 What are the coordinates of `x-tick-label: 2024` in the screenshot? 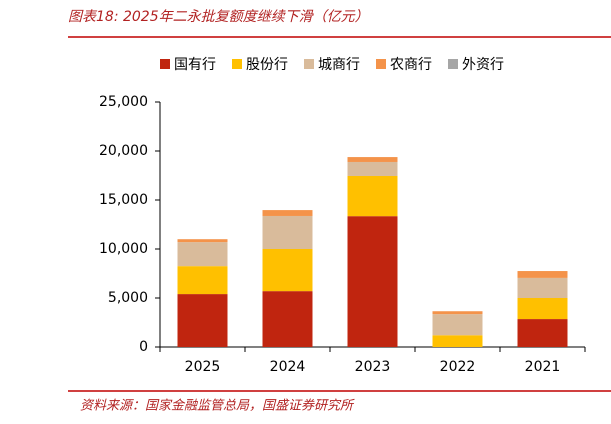 It's located at (288, 367).